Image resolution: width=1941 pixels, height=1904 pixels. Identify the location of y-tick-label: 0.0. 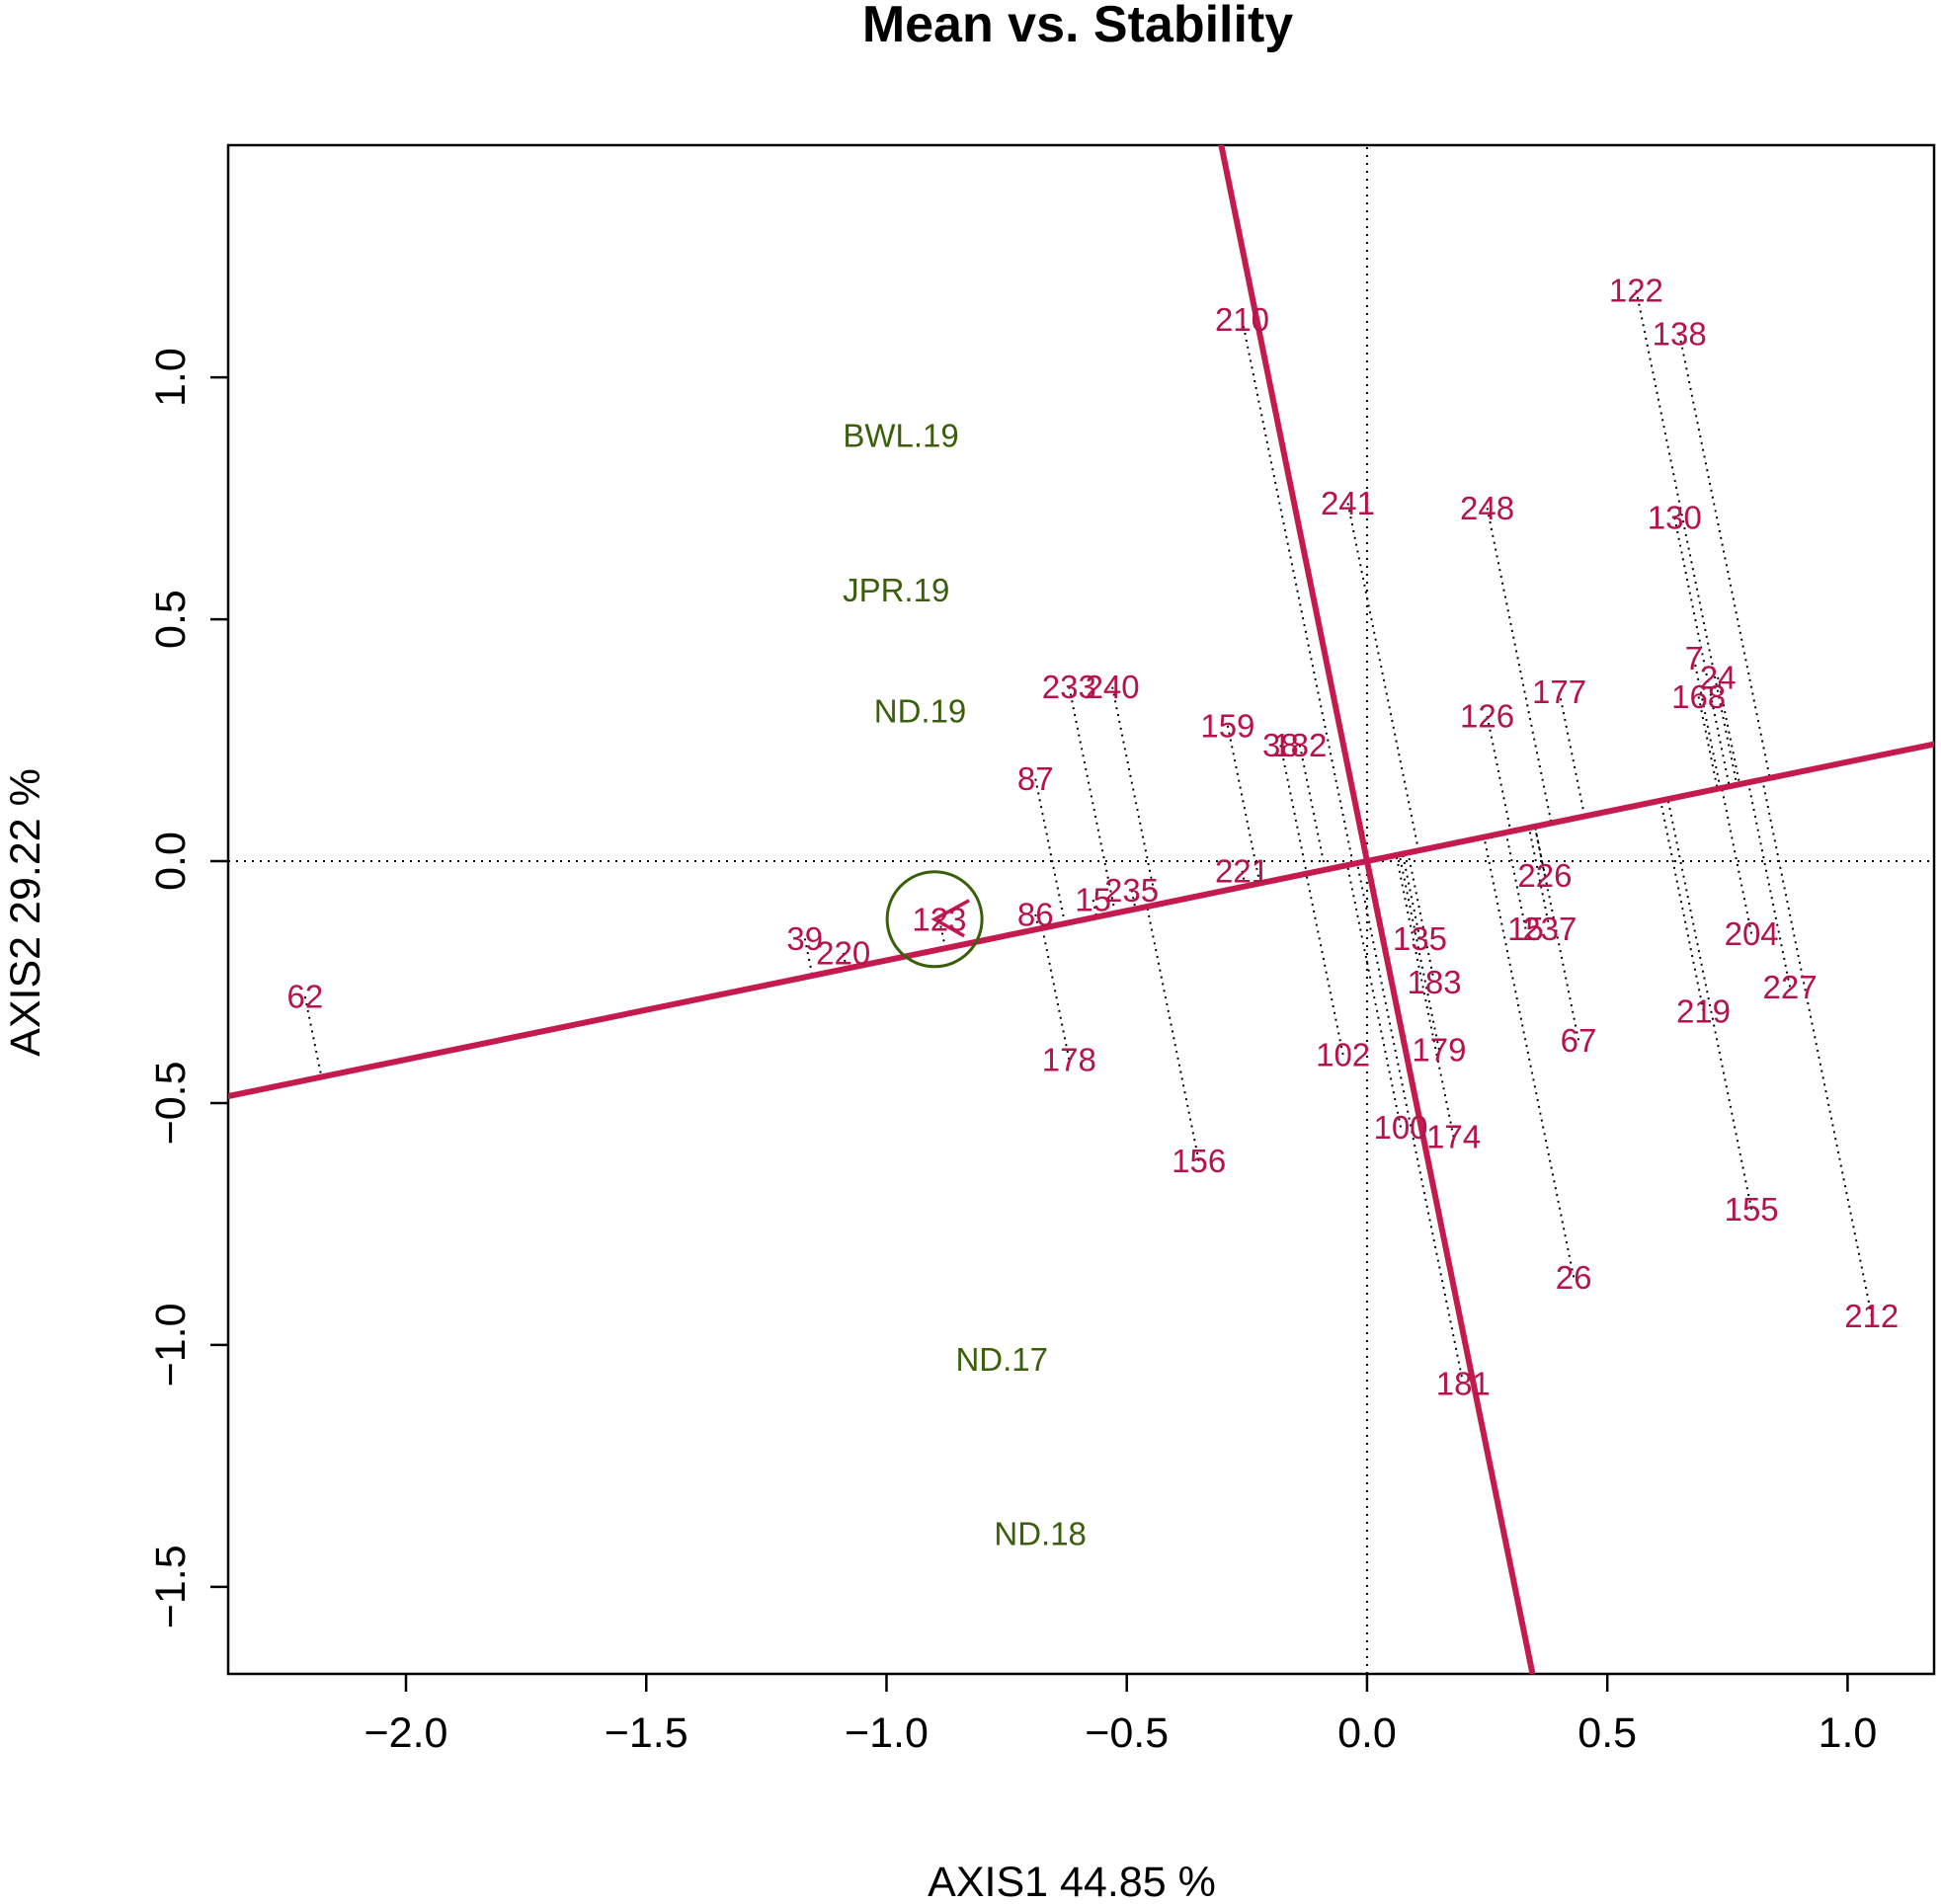
(171, 861).